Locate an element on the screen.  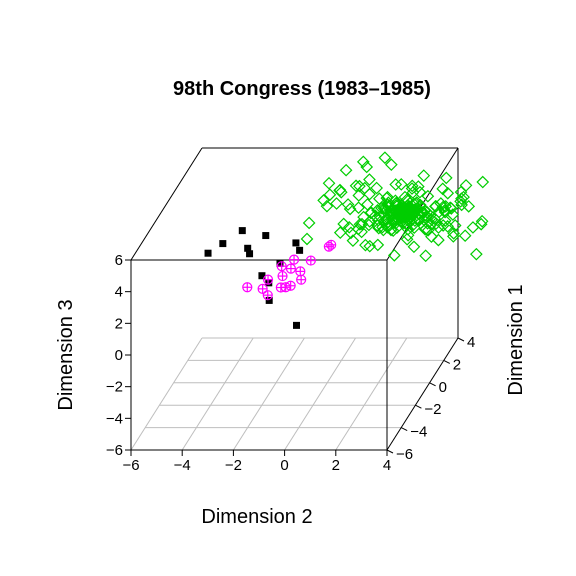
x-tick-label: −4 is located at coordinates (182, 465).